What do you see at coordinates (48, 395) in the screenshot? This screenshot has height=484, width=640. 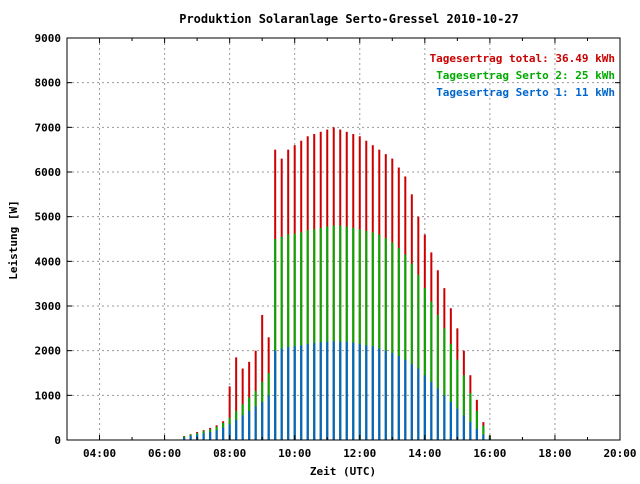 I see `y-tick-label: 1000` at bounding box center [48, 395].